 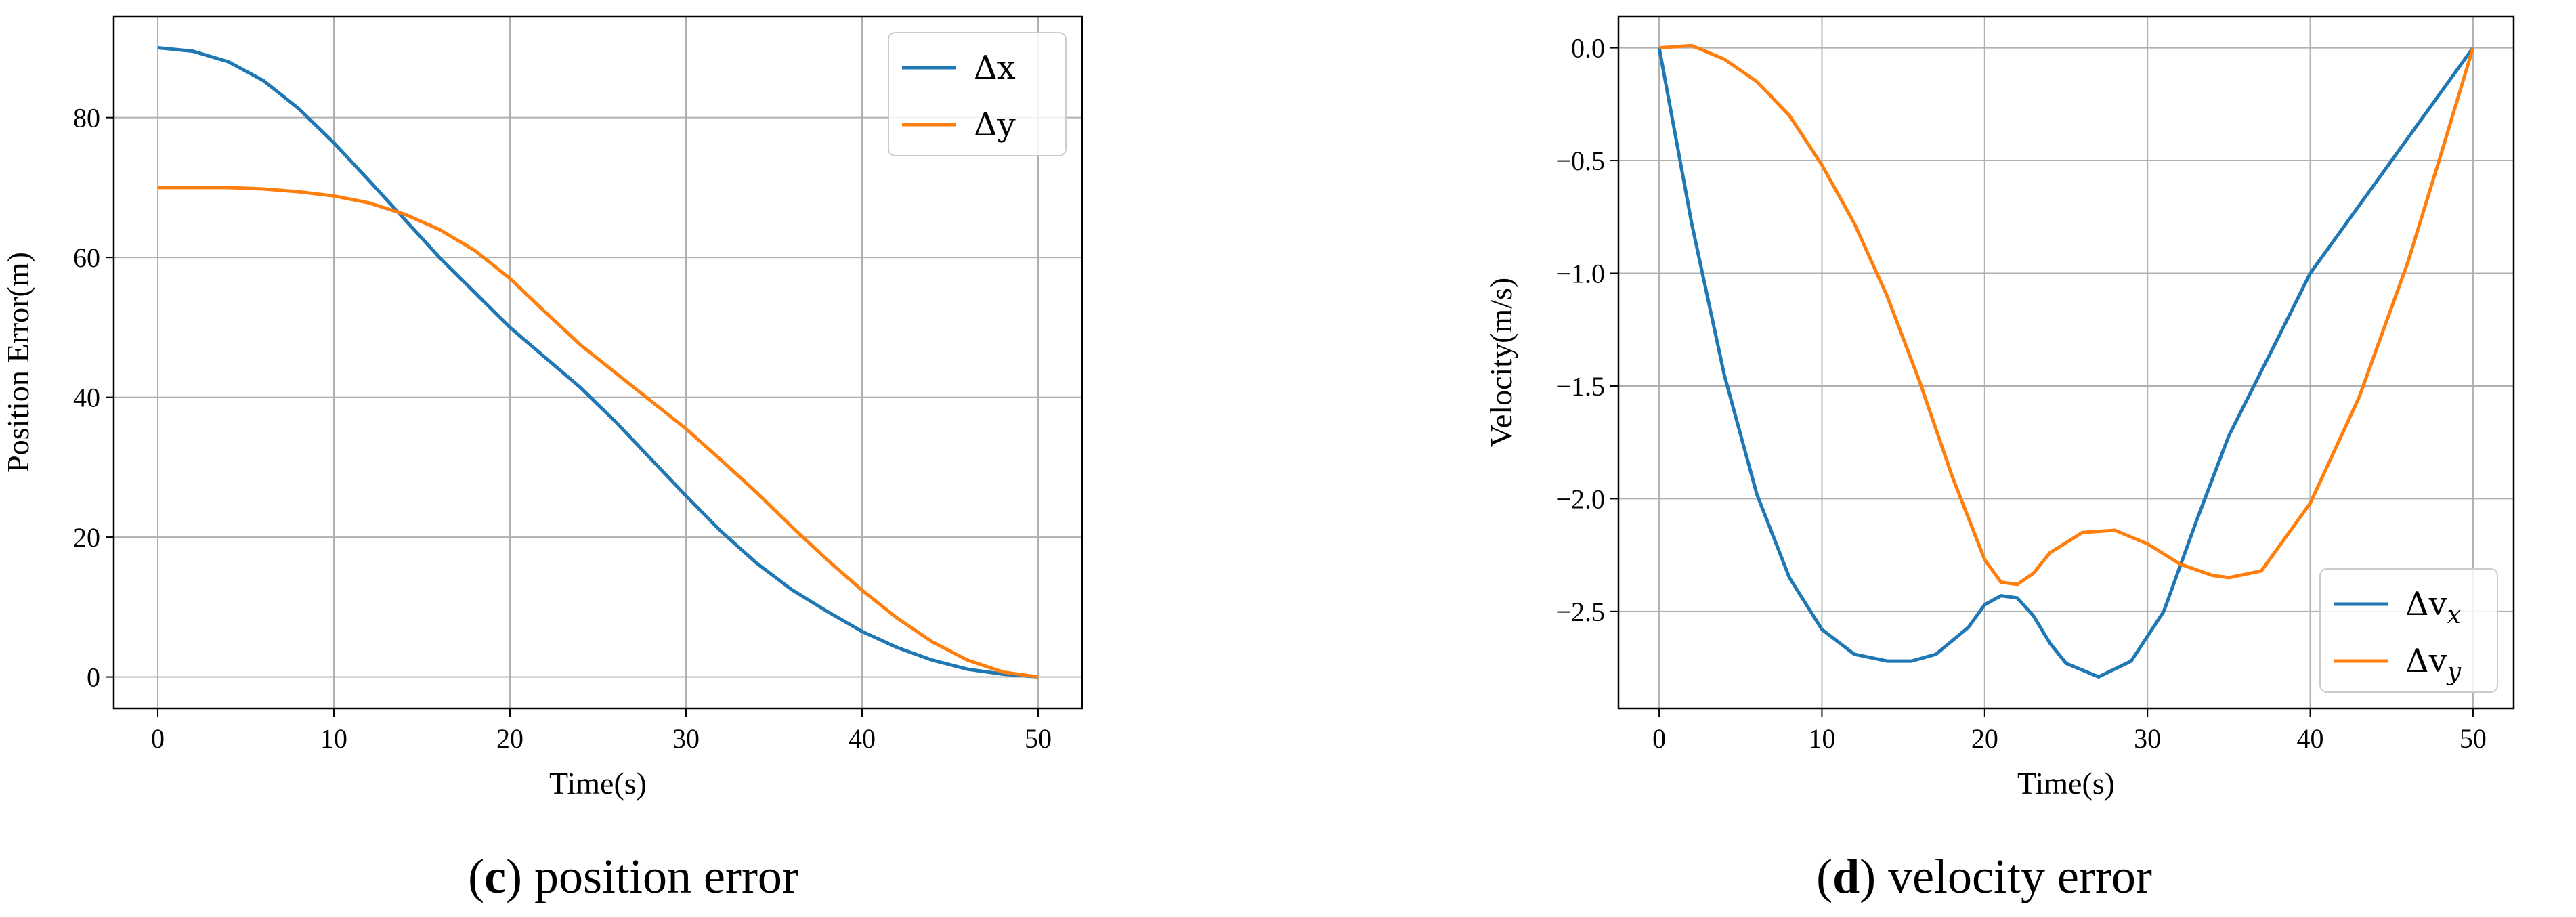 What do you see at coordinates (2006, 876) in the screenshot?
I see `caption-rest: ) velocity error` at bounding box center [2006, 876].